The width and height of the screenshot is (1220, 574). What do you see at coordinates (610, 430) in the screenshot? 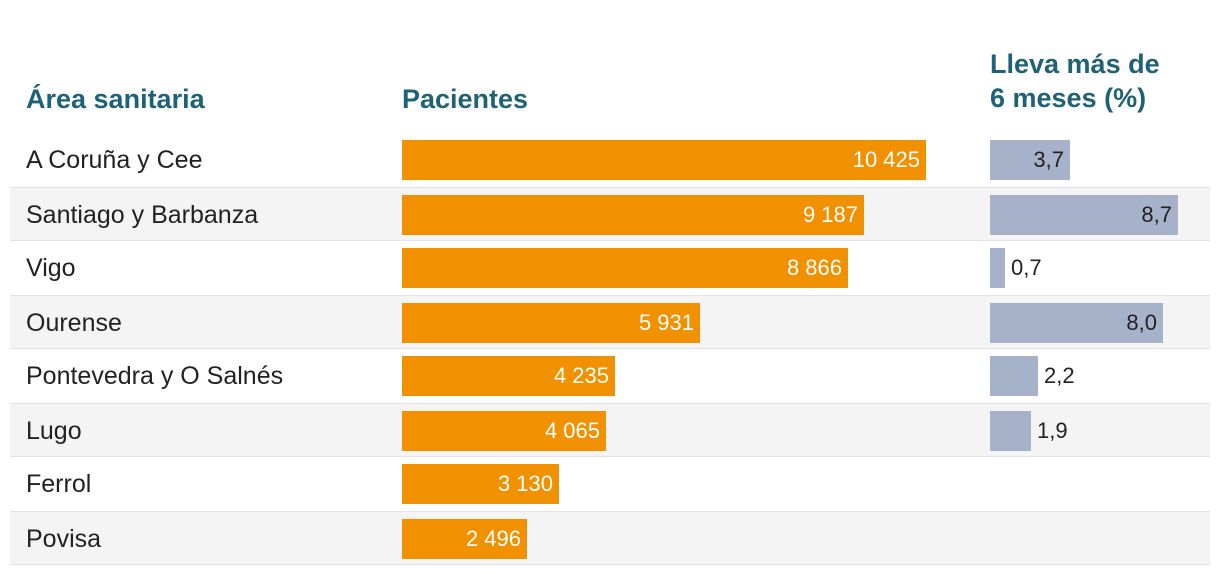
I see `table-row: Lugo 4 065 1,9` at bounding box center [610, 430].